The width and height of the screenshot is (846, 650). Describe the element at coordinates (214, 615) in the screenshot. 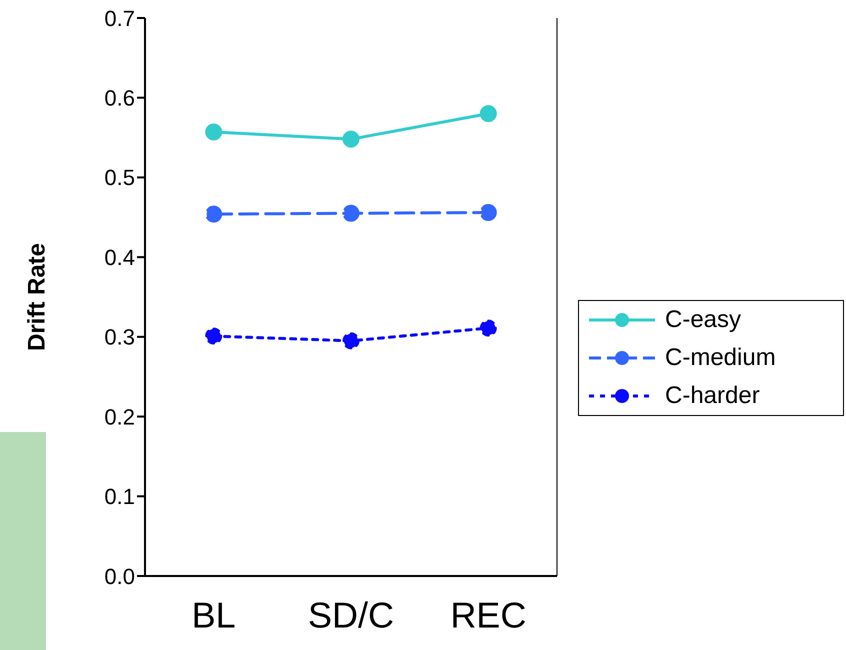

I see `x-tick-label: BL` at that location.